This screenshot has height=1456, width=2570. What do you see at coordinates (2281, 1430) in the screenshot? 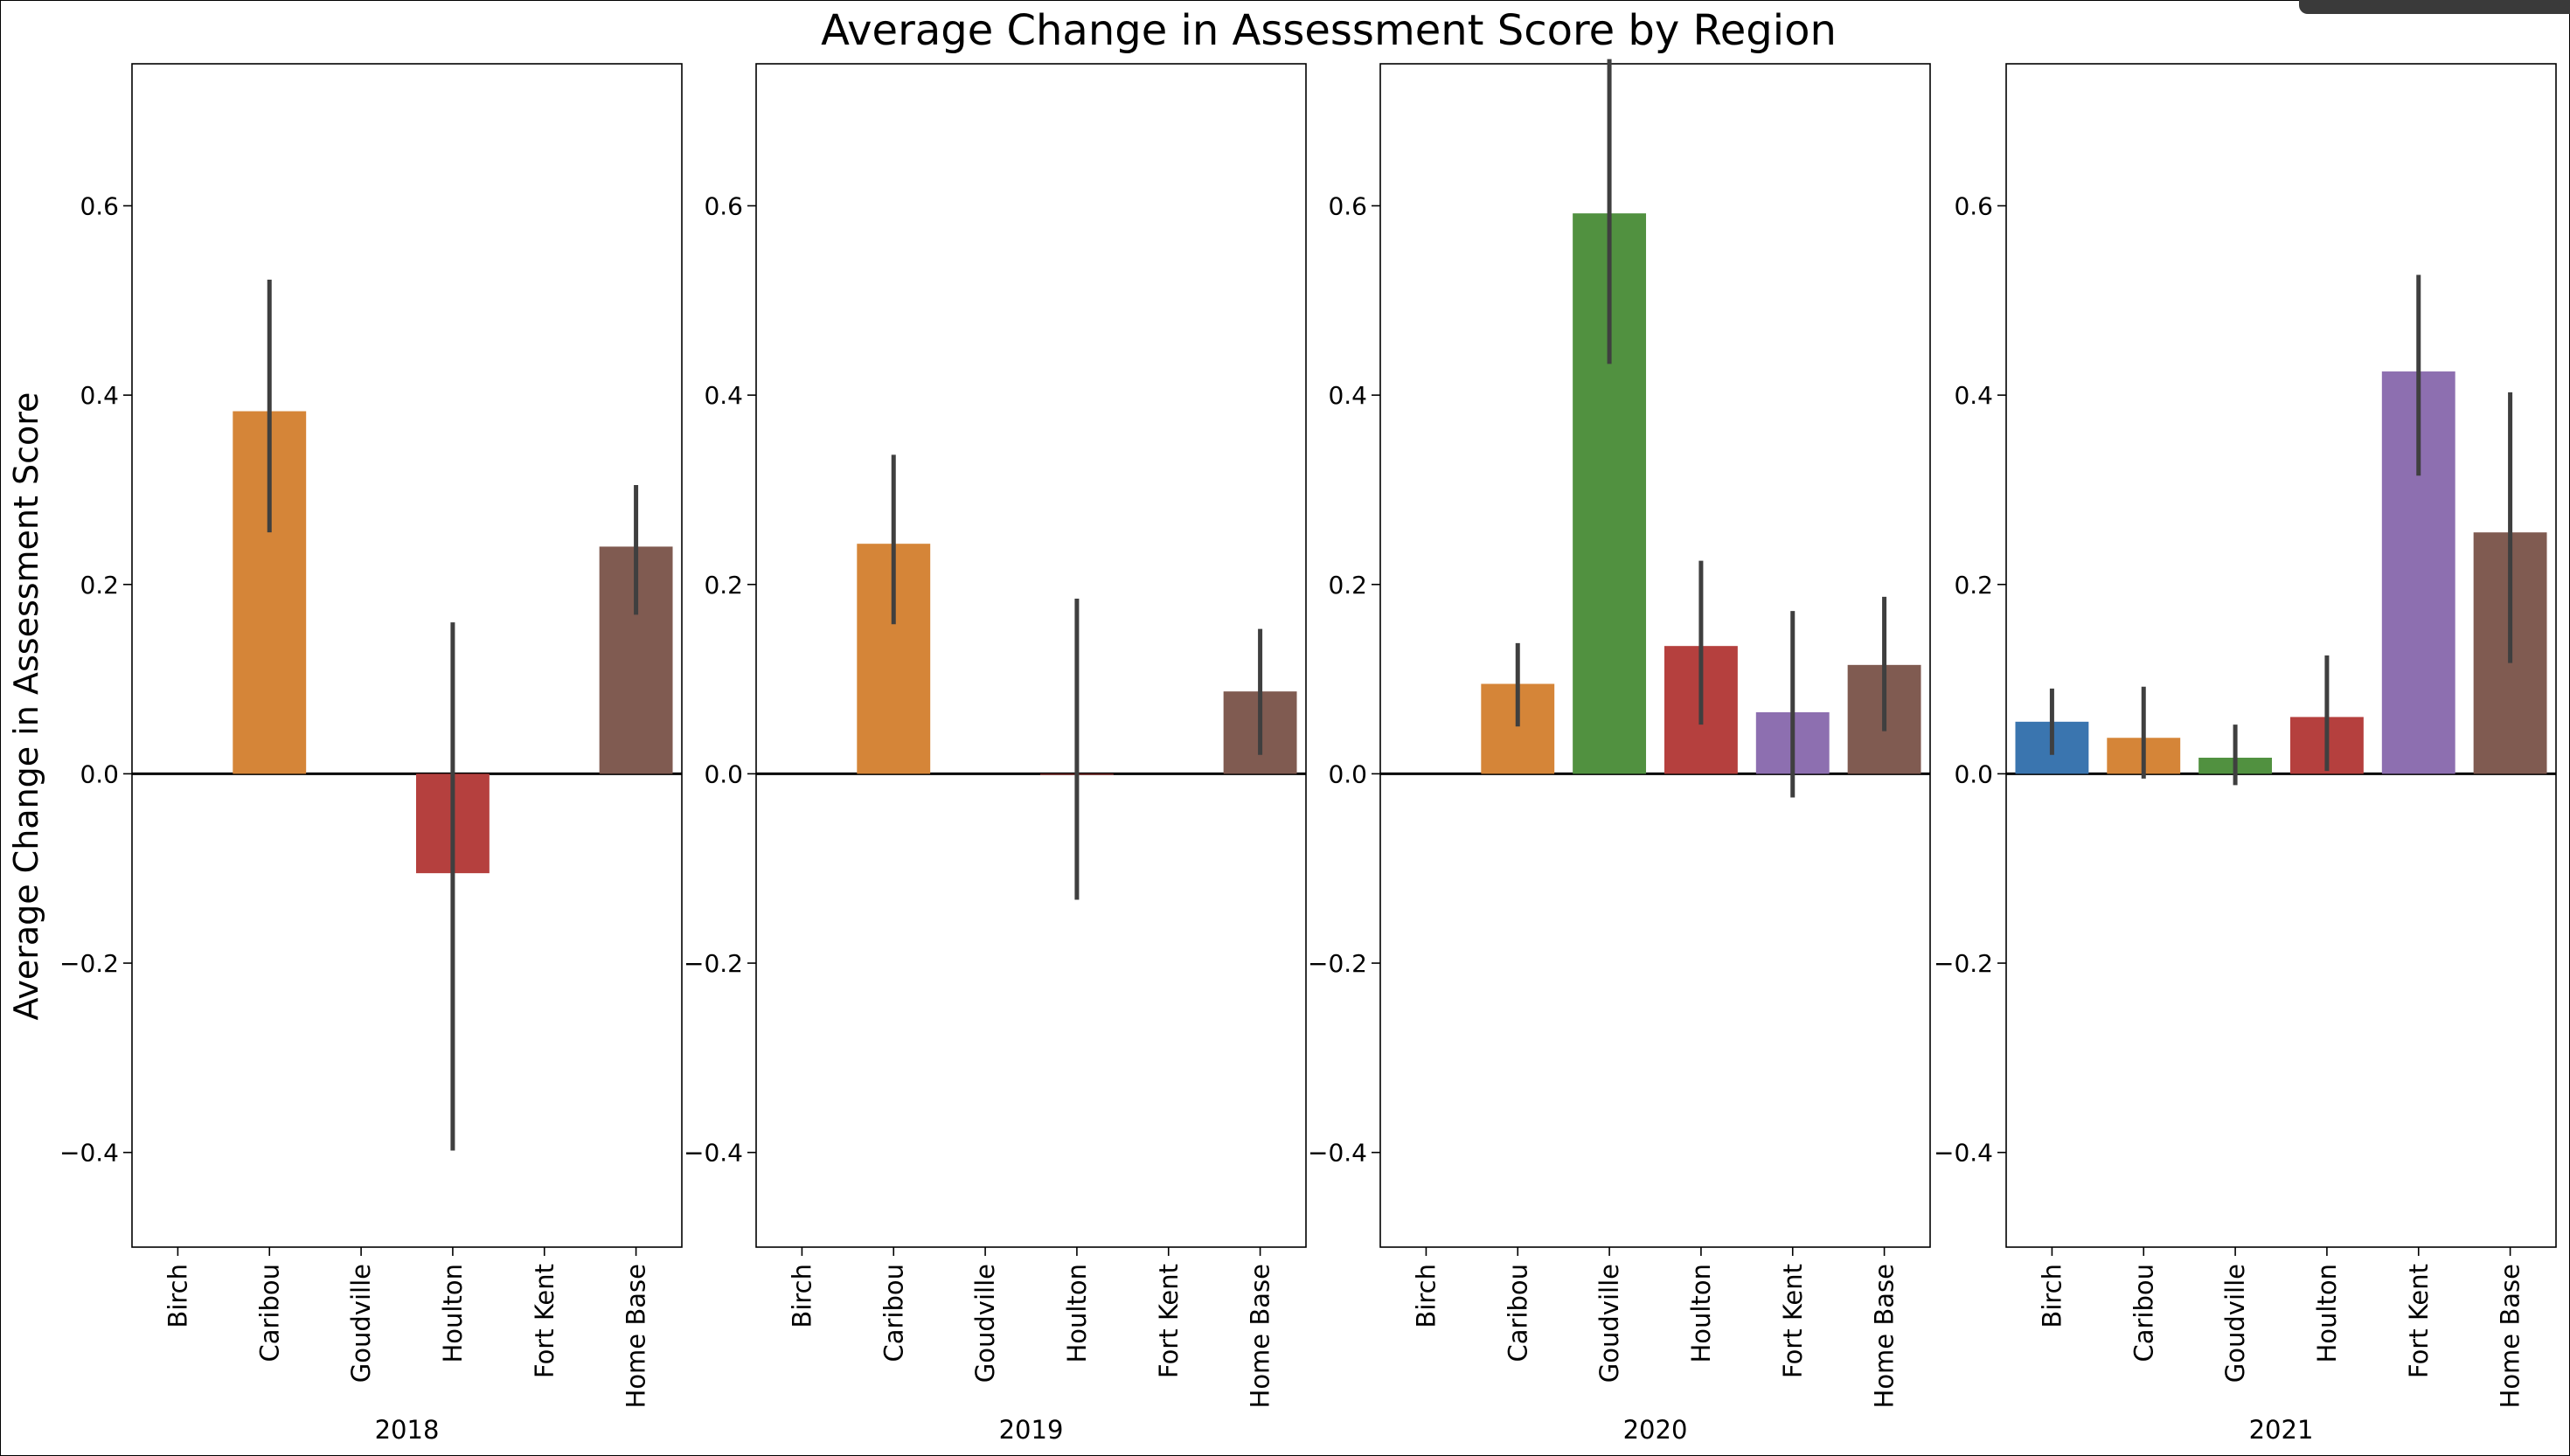
I see `panel-xlabel: 2021` at bounding box center [2281, 1430].